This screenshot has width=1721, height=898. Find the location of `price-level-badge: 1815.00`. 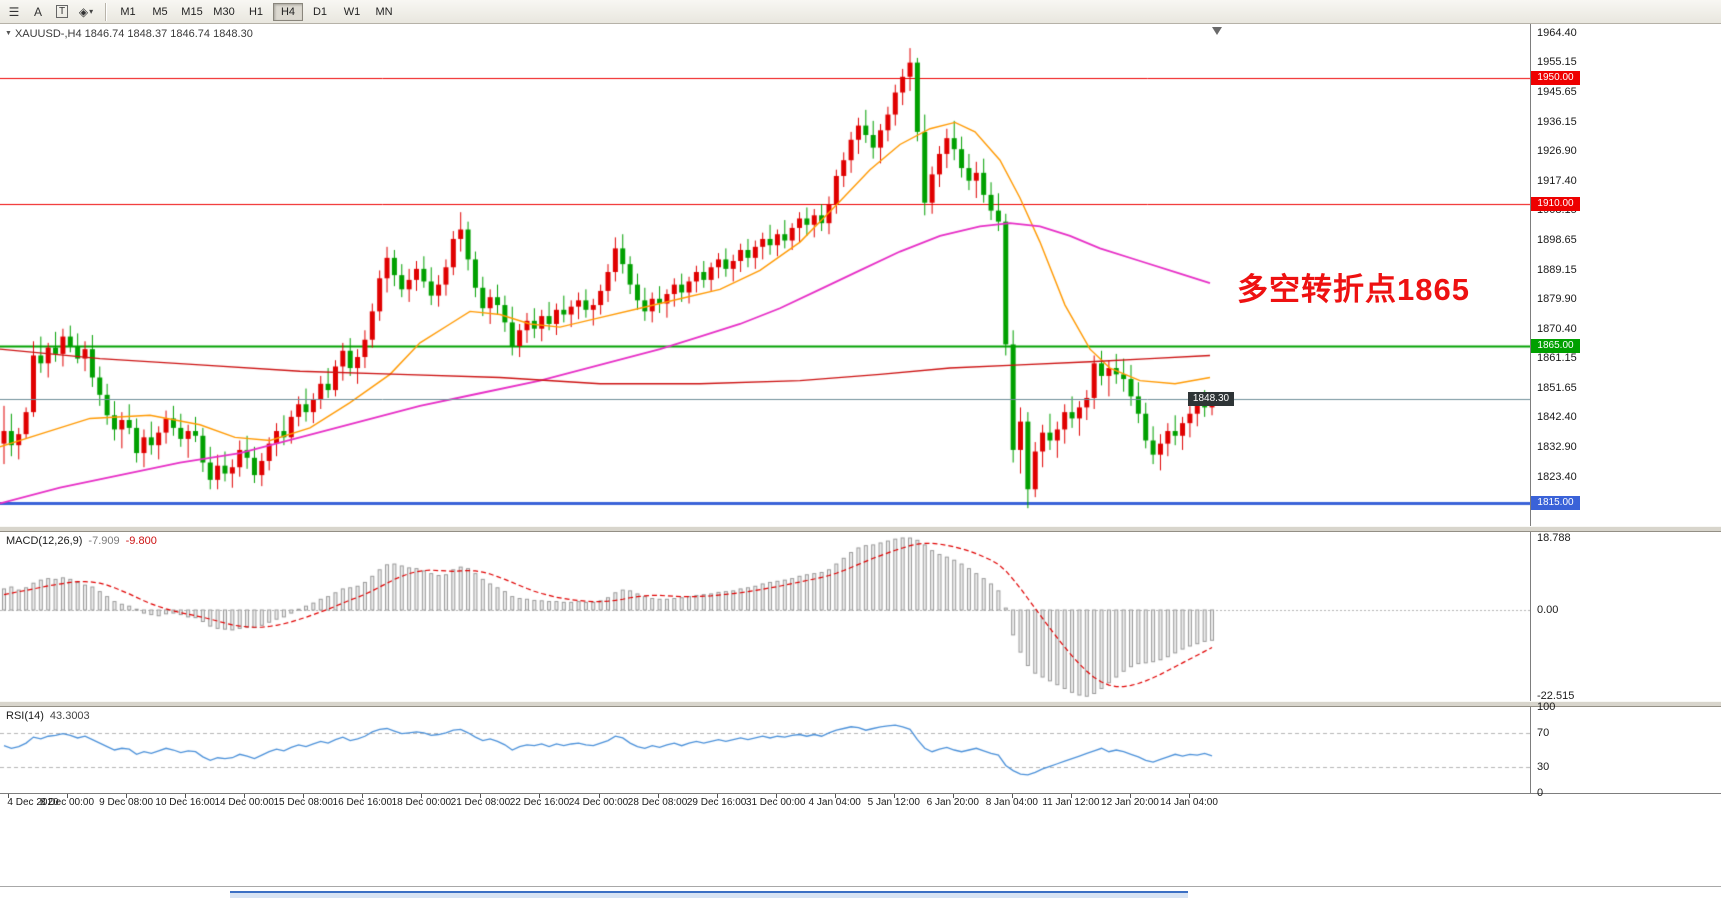

price-level-badge: 1815.00 is located at coordinates (1555, 503).